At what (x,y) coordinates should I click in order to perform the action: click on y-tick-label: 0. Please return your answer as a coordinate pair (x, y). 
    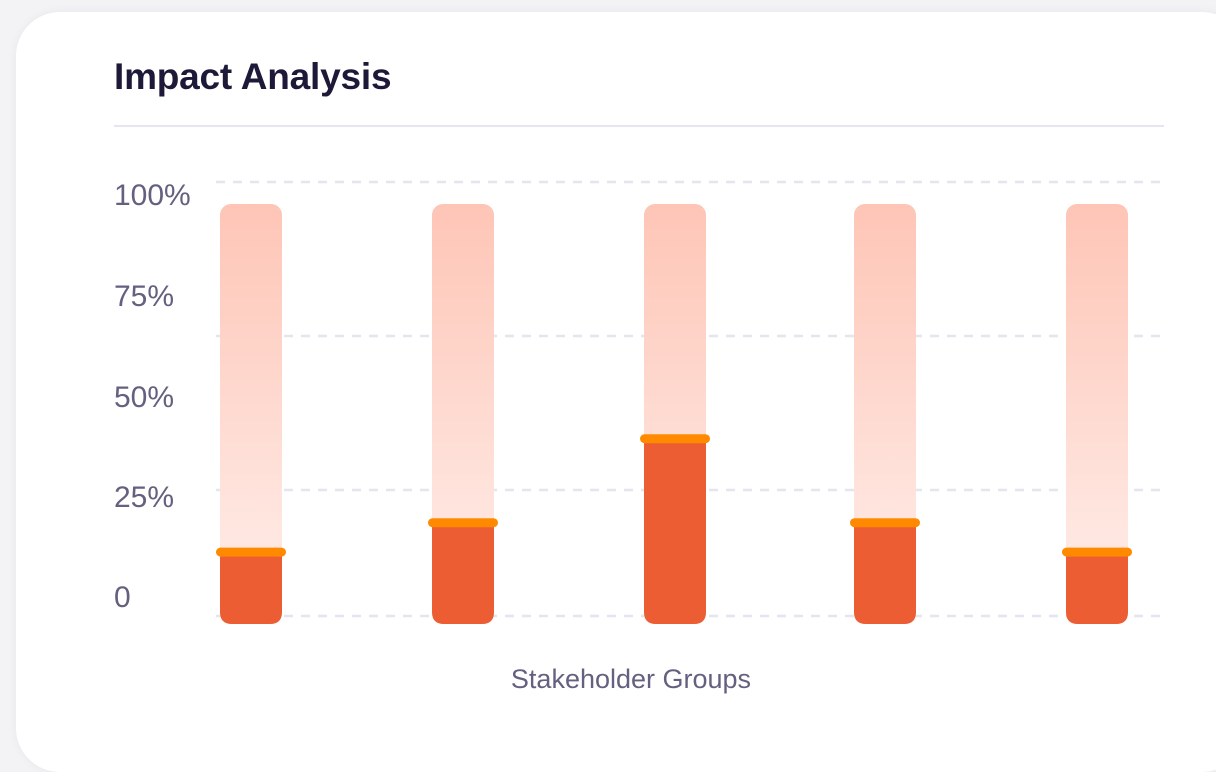
    Looking at the image, I should click on (122, 597).